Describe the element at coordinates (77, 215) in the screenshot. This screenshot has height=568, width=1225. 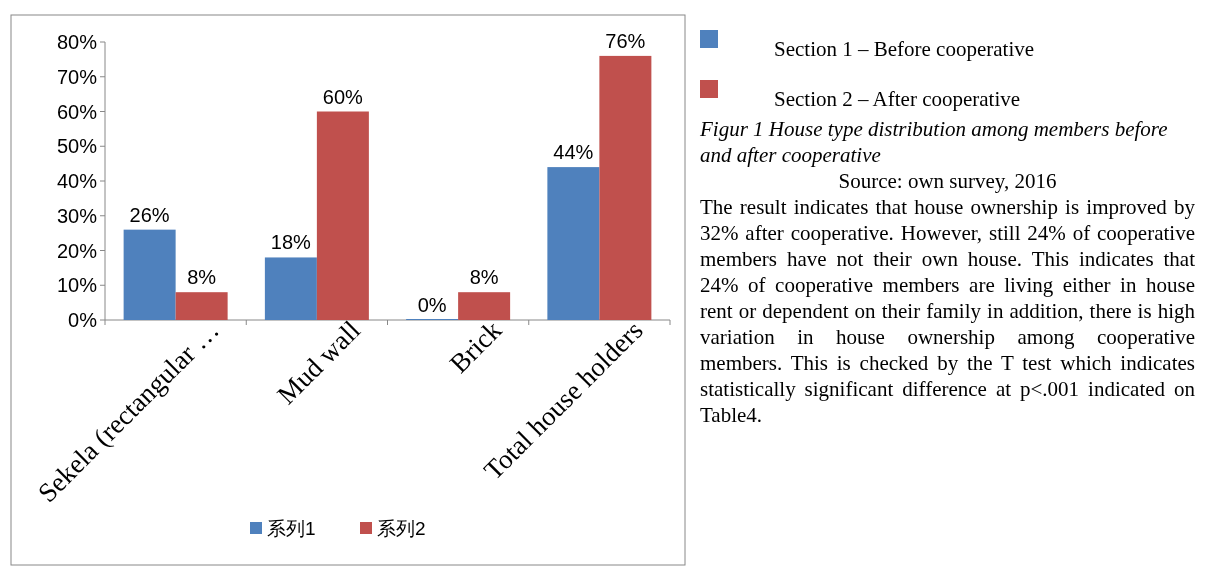
I see `y-tick-label: 30%` at that location.